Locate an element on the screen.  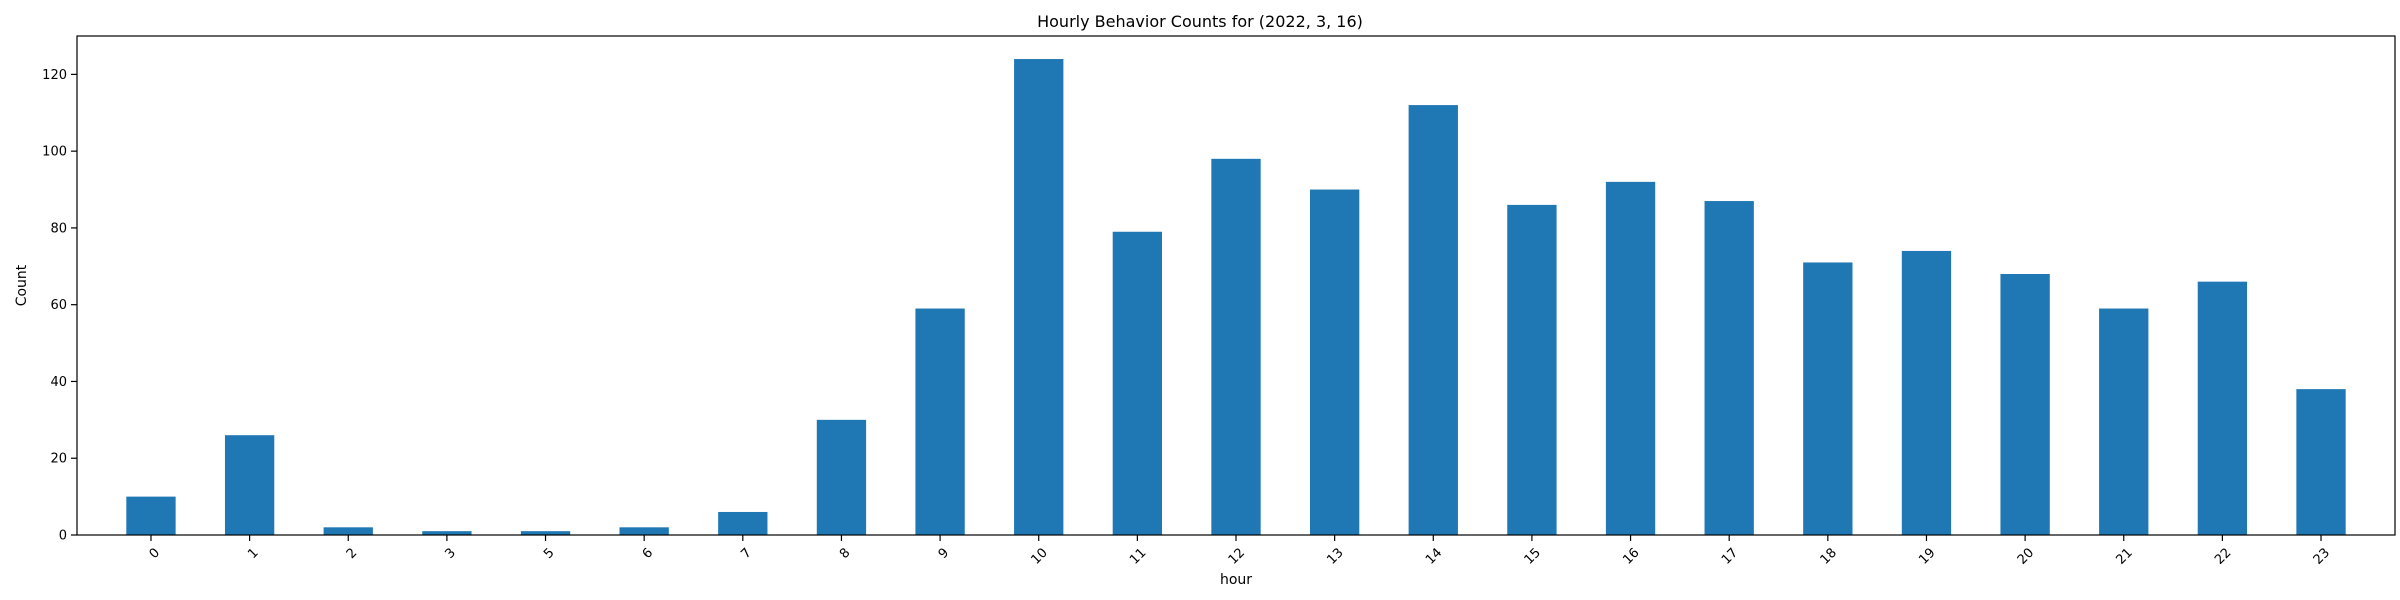
y-tick-label: 20 is located at coordinates (58, 459).